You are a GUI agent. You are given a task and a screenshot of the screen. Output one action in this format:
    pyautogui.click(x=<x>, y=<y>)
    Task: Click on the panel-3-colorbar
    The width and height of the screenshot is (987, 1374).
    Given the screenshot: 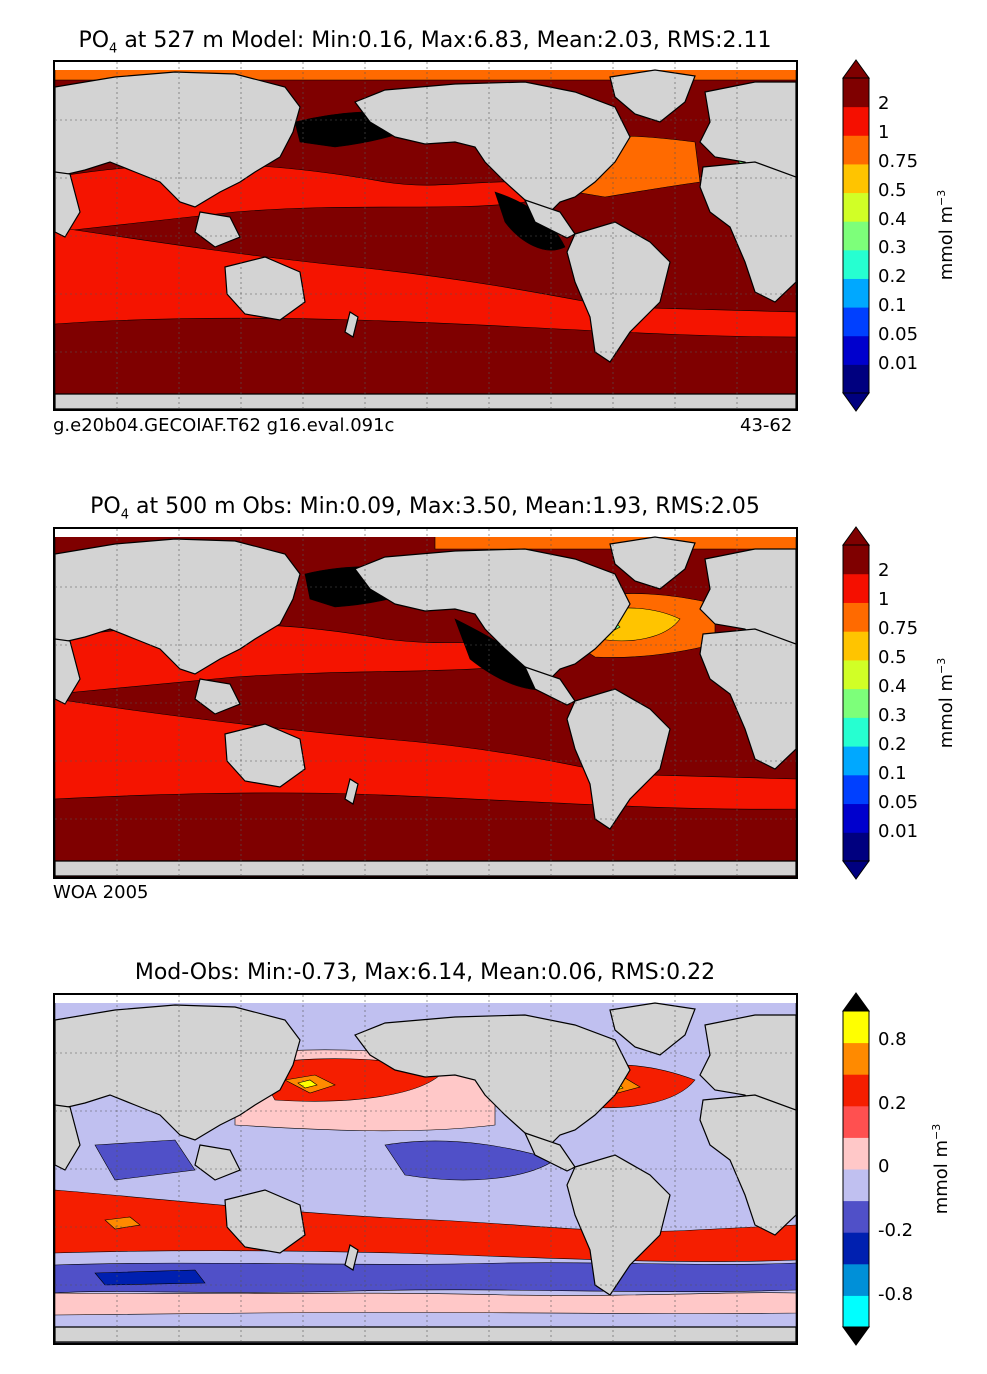 What is the action you would take?
    pyautogui.click(x=856, y=1169)
    